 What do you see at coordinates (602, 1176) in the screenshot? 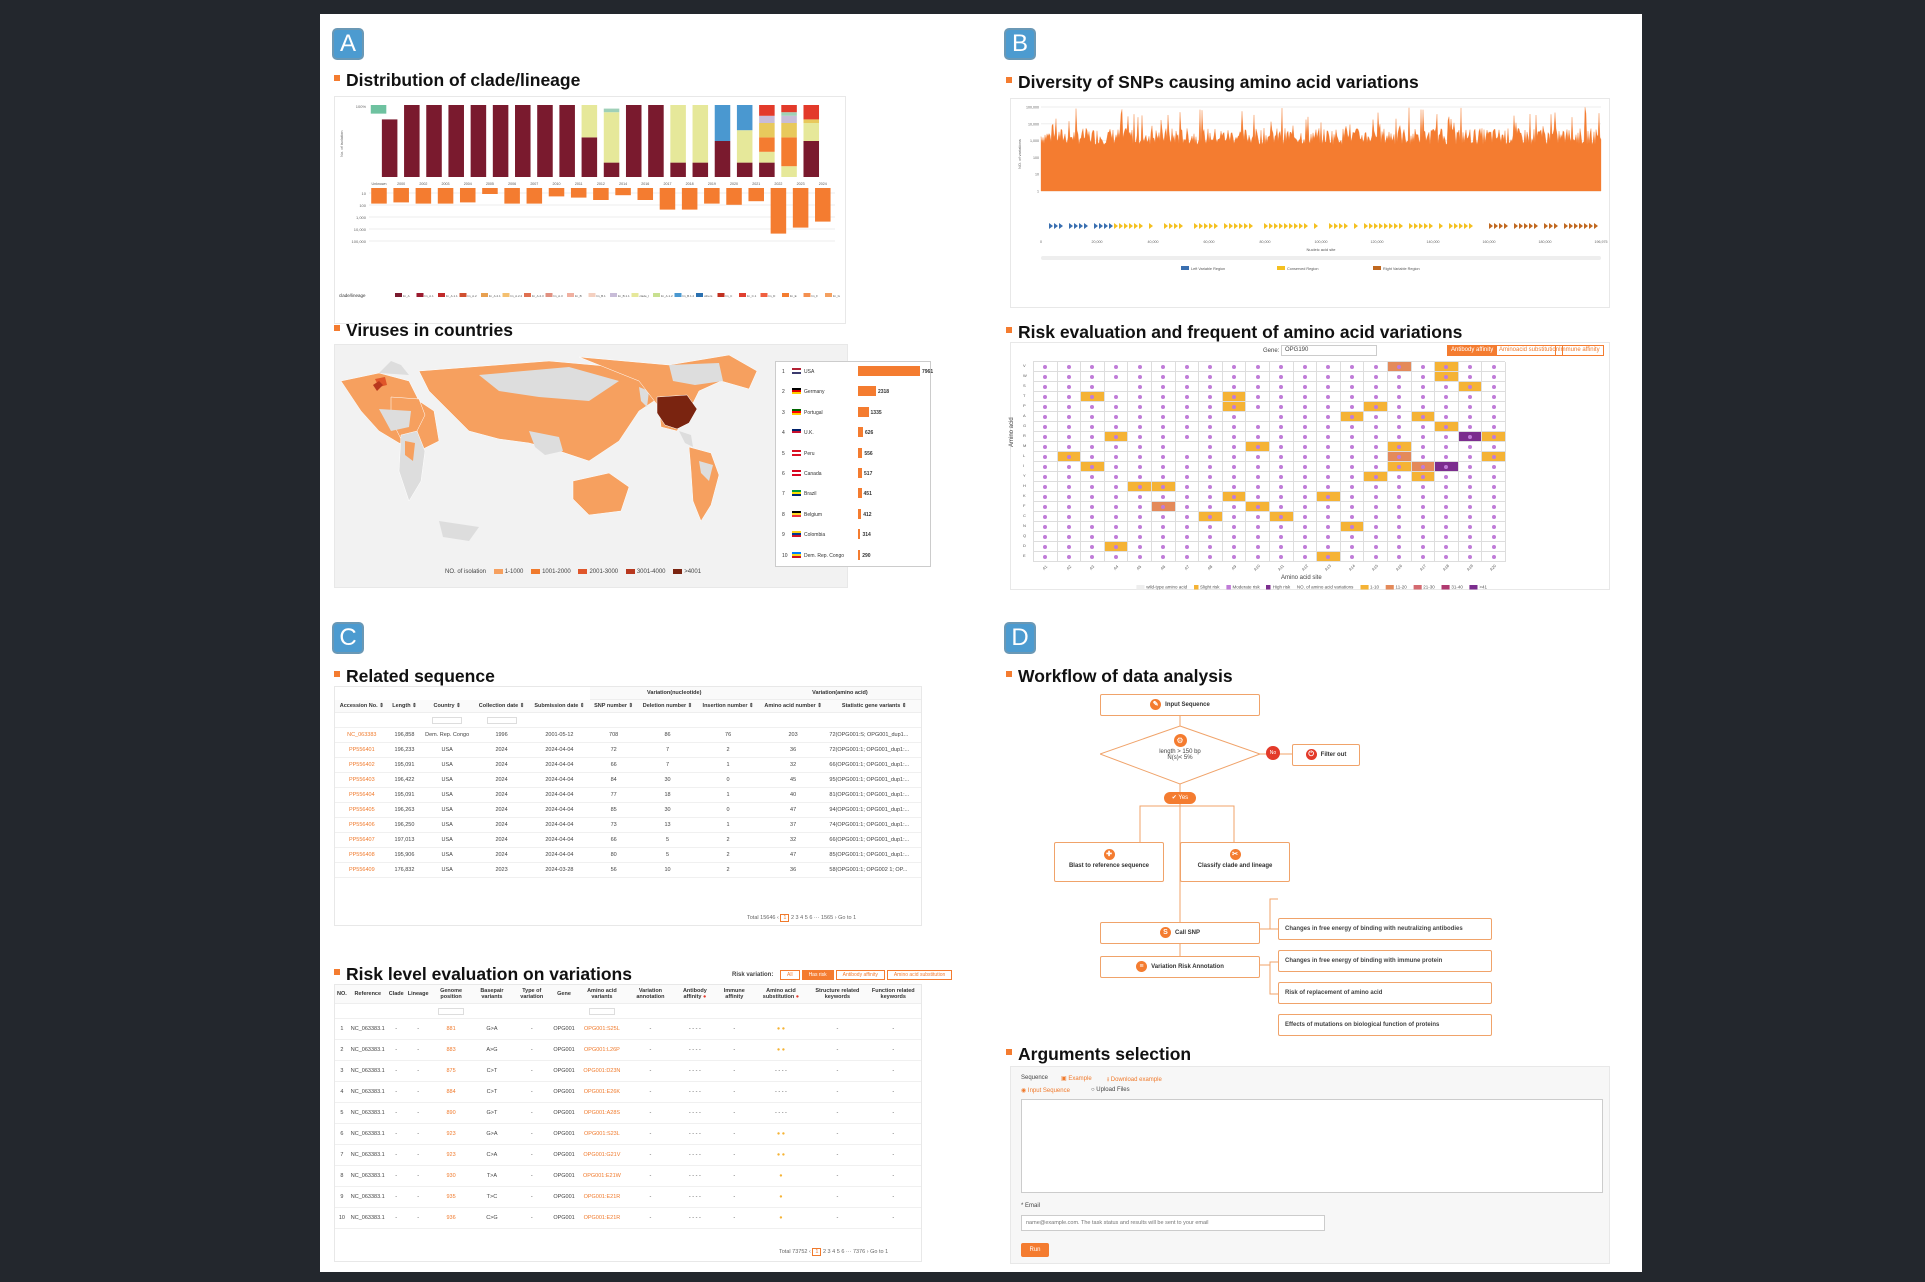
I see `aa-variant-link: OPG001:E21W` at bounding box center [602, 1176].